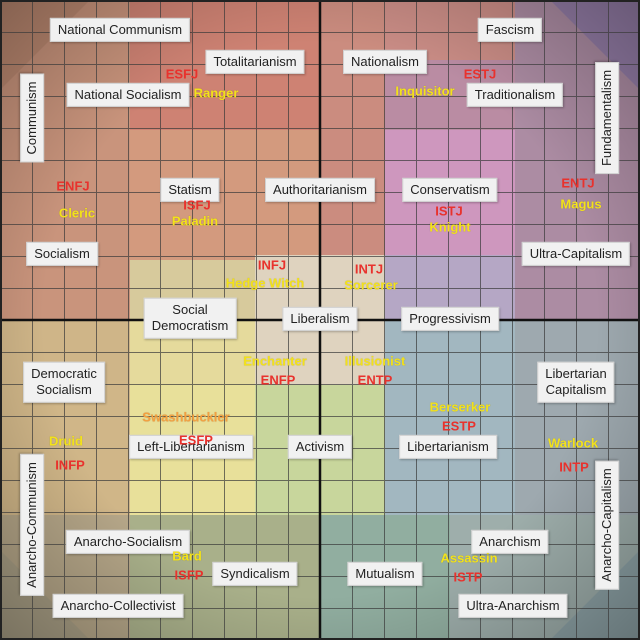  I want to click on type-enfj: ENFJ, so click(73, 186).